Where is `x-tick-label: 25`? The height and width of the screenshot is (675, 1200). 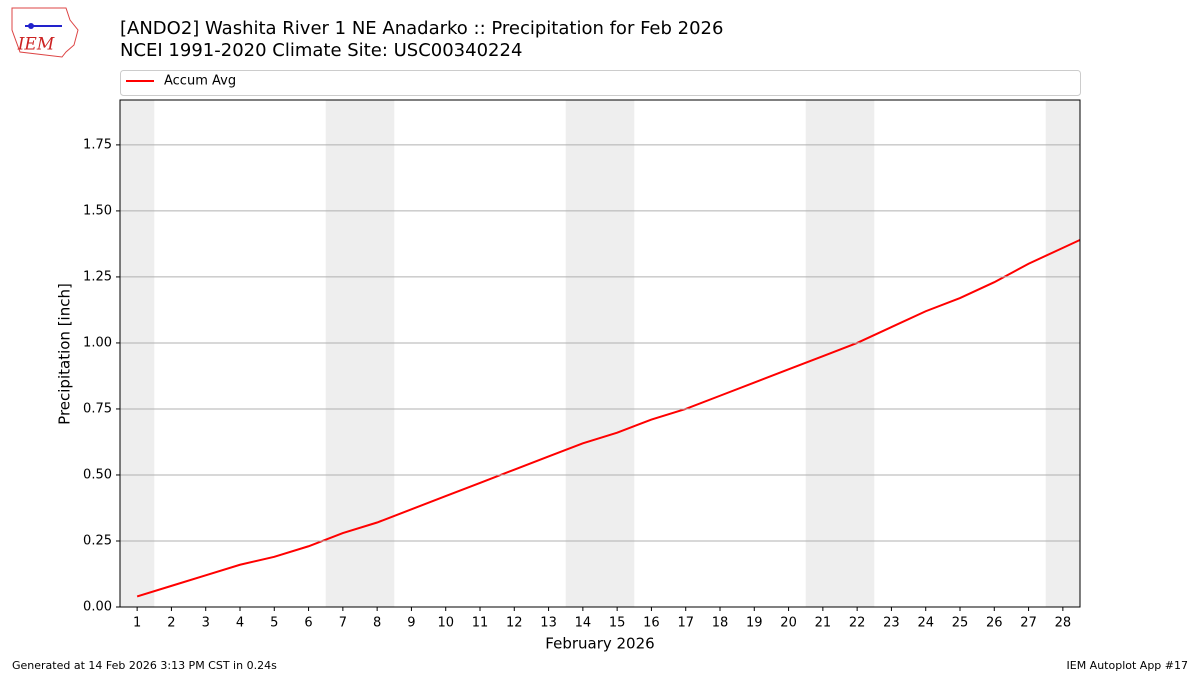 x-tick-label: 25 is located at coordinates (960, 623).